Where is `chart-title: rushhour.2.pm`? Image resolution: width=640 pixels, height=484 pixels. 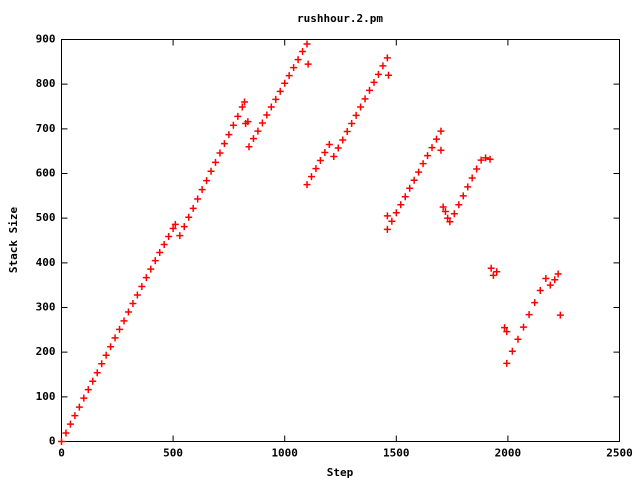 chart-title: rushhour.2.pm is located at coordinates (340, 18).